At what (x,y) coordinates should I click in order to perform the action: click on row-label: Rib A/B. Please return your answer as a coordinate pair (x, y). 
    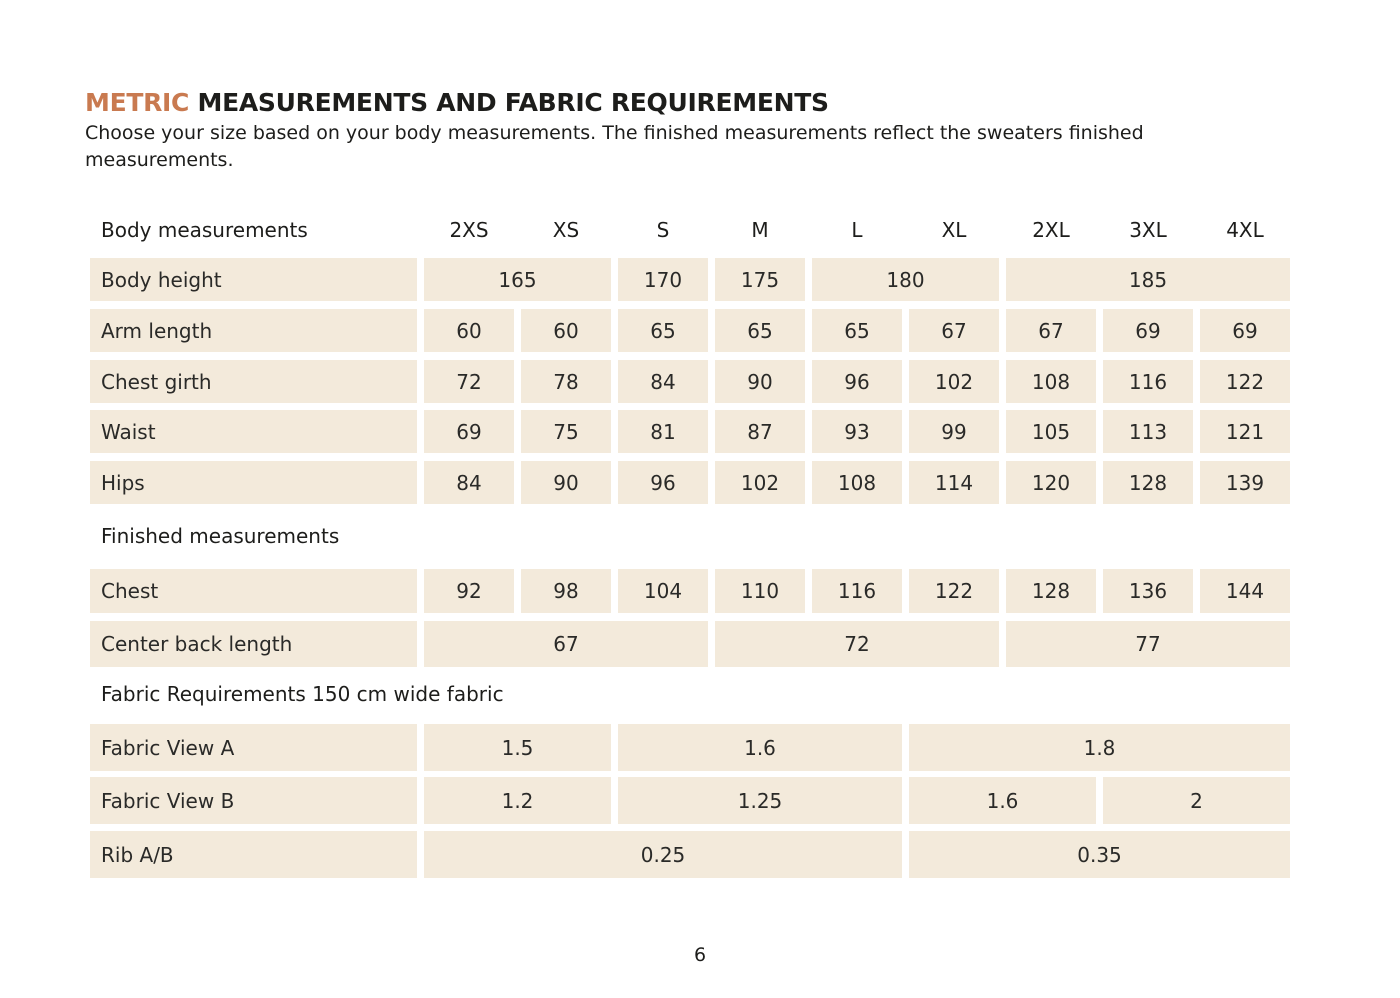
    Looking at the image, I should click on (253, 854).